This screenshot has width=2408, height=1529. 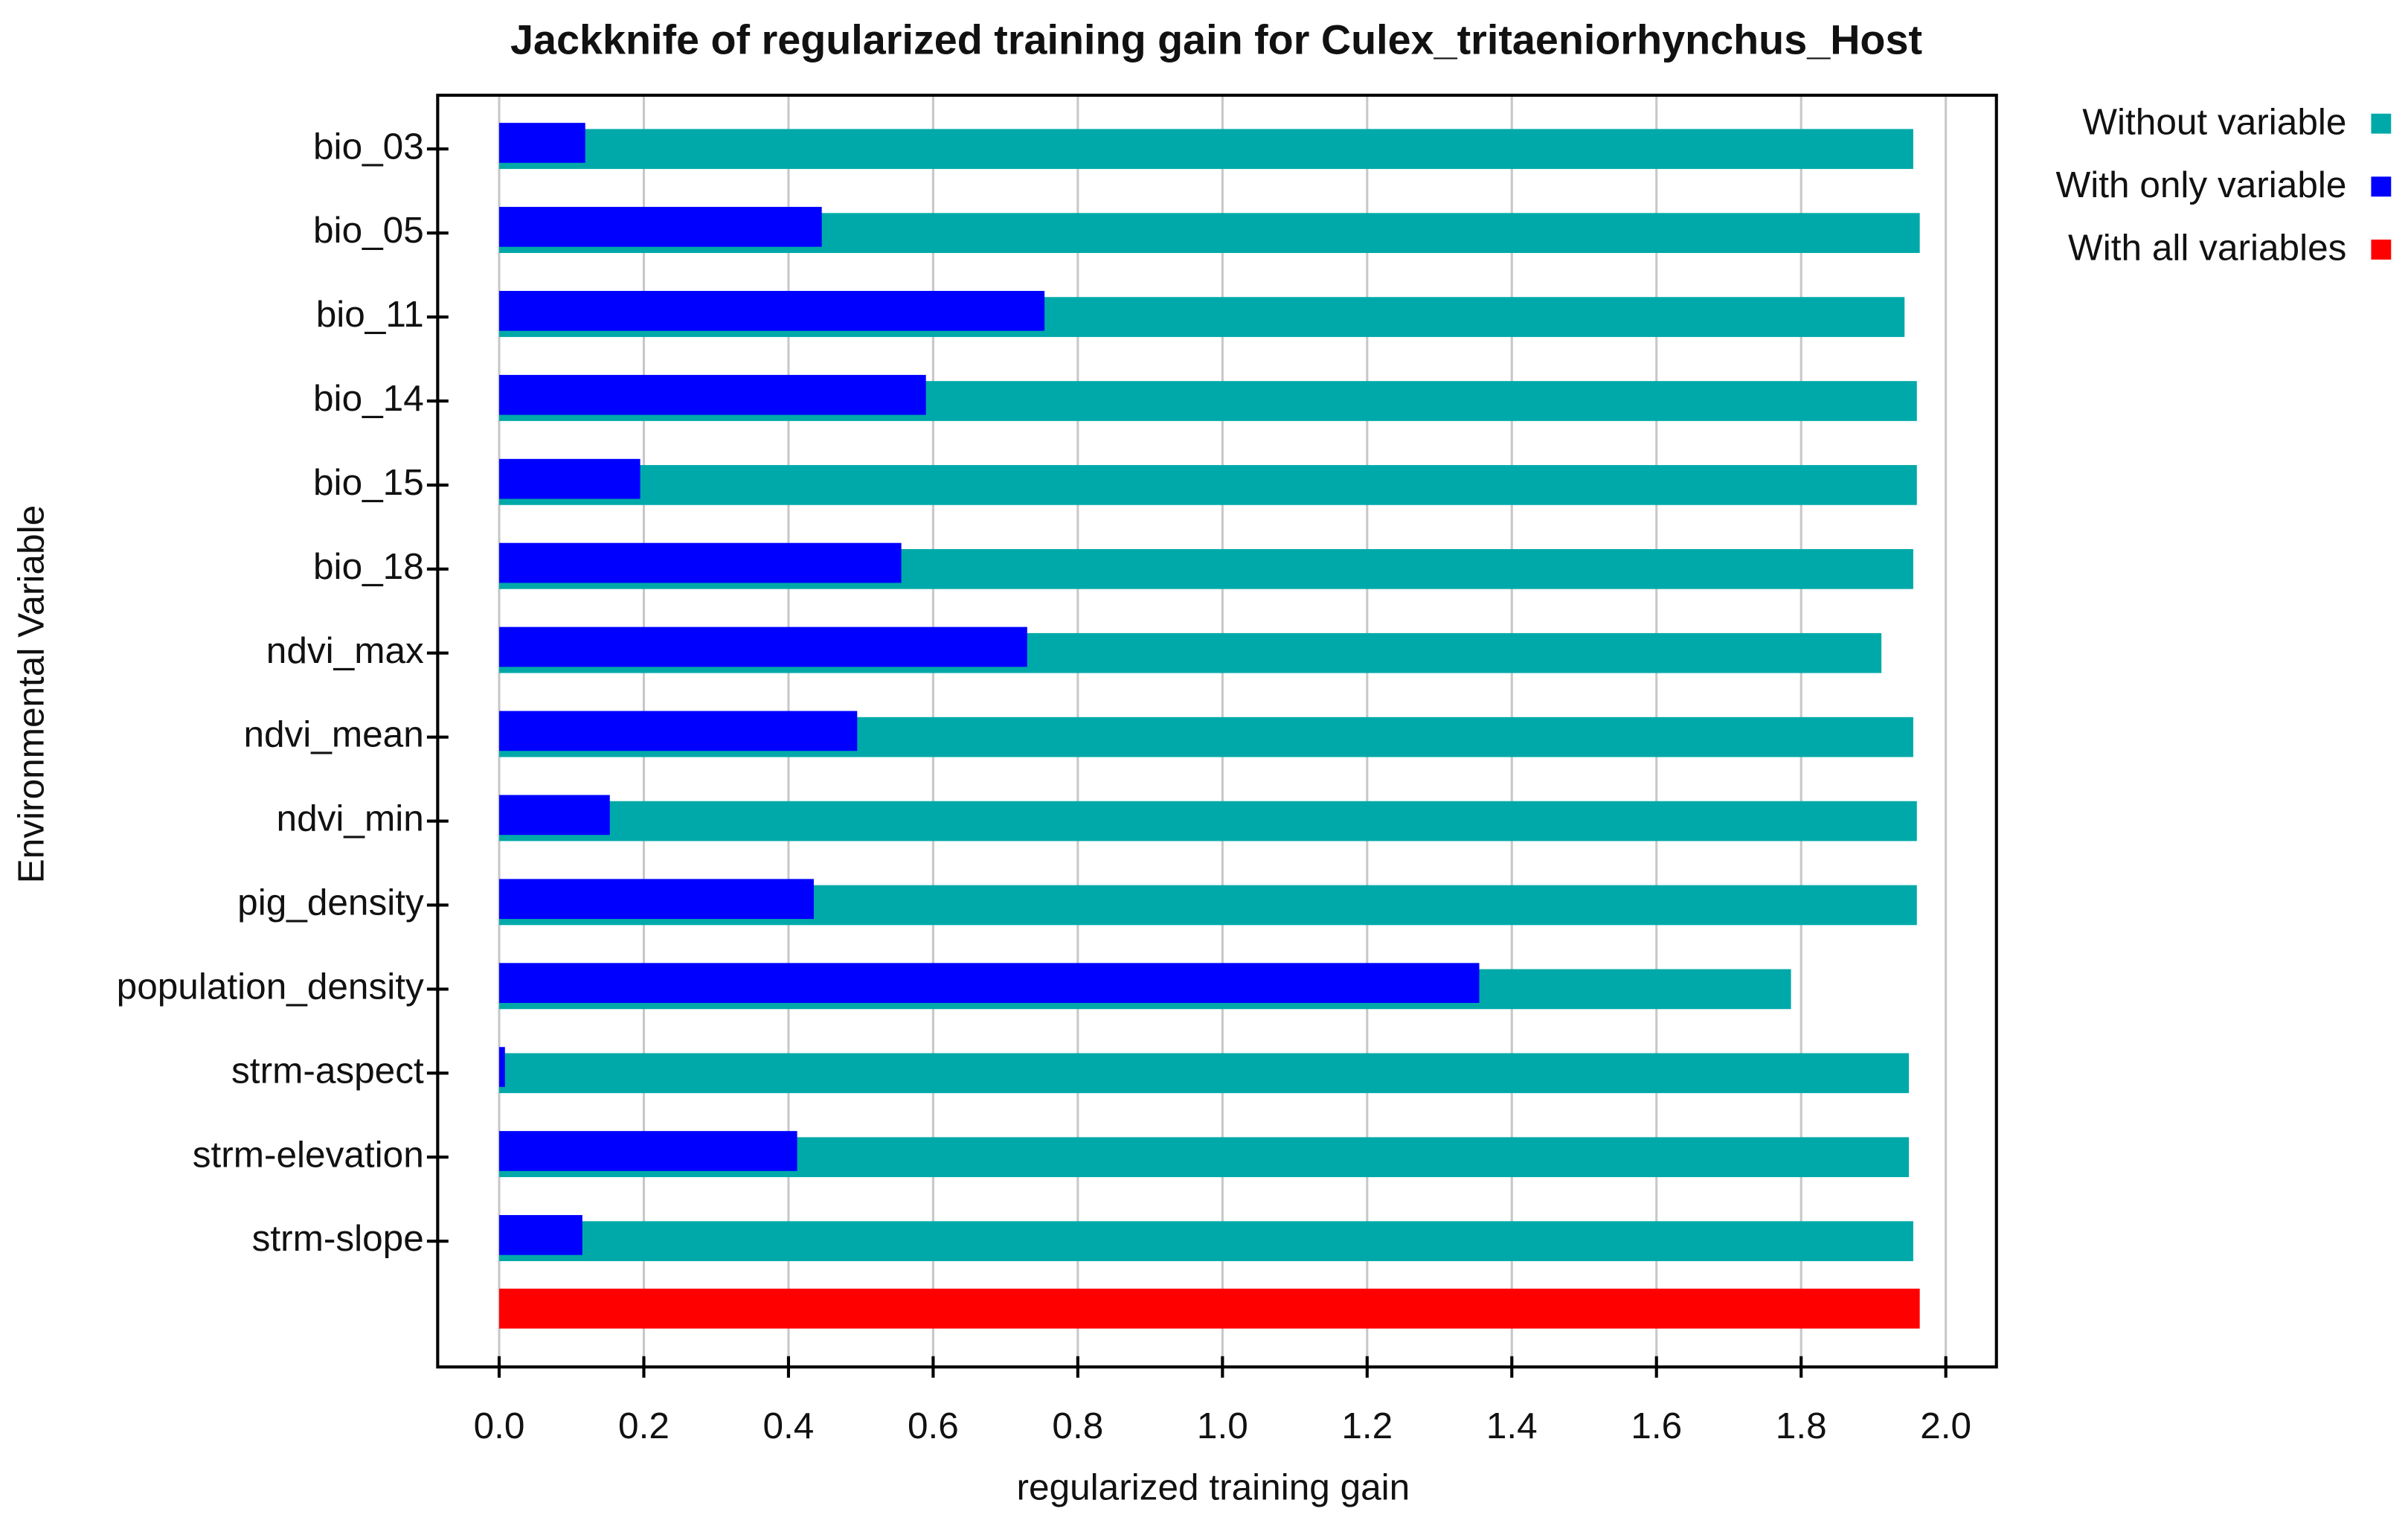 What do you see at coordinates (1213, 1487) in the screenshot?
I see `x-axis-label: regularized training gain` at bounding box center [1213, 1487].